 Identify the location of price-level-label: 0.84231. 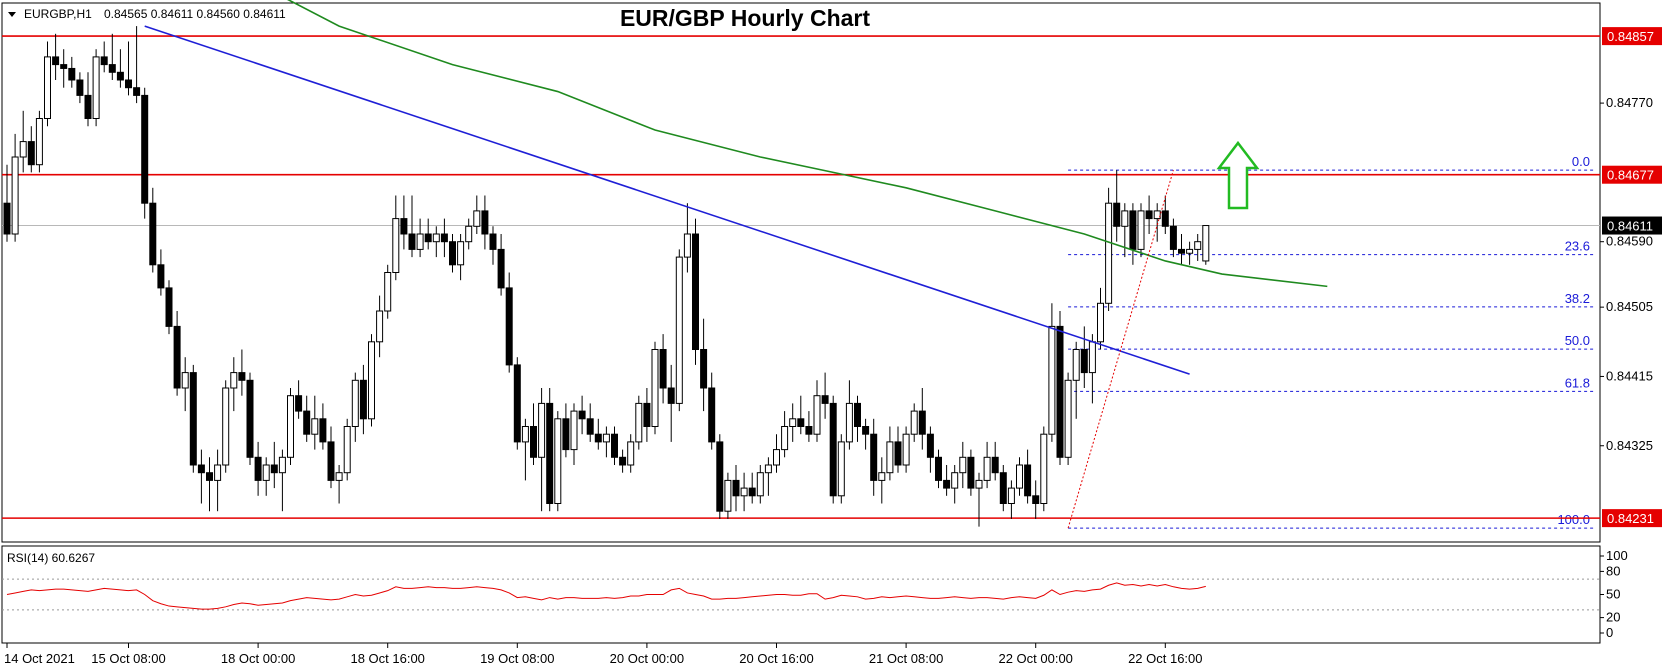
(1630, 518).